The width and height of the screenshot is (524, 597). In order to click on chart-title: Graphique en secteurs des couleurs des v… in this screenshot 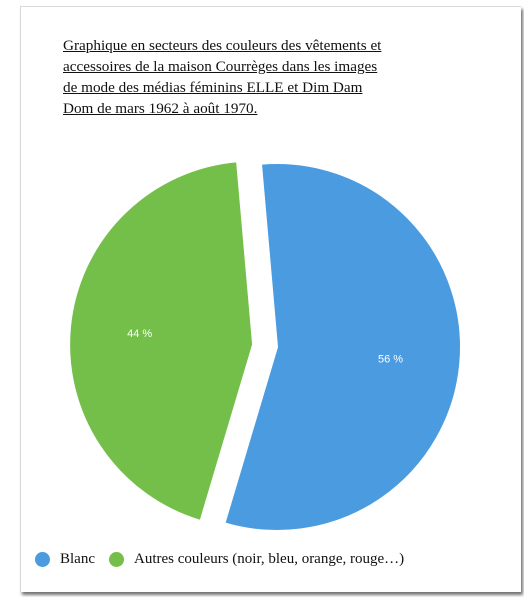, I will do `click(222, 77)`.